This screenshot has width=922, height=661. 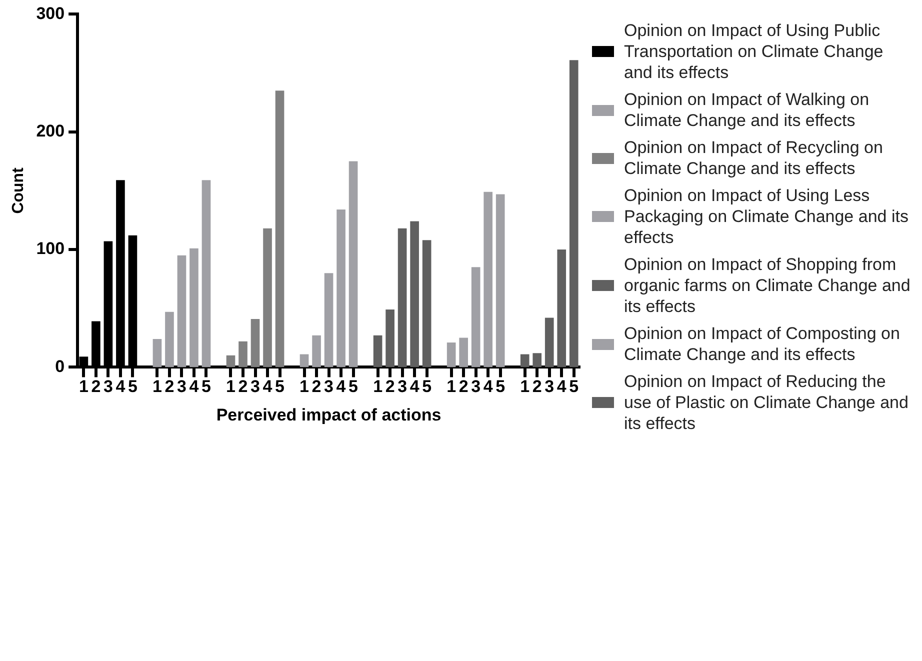 What do you see at coordinates (19, 190) in the screenshot?
I see `y-axis-title: Count` at bounding box center [19, 190].